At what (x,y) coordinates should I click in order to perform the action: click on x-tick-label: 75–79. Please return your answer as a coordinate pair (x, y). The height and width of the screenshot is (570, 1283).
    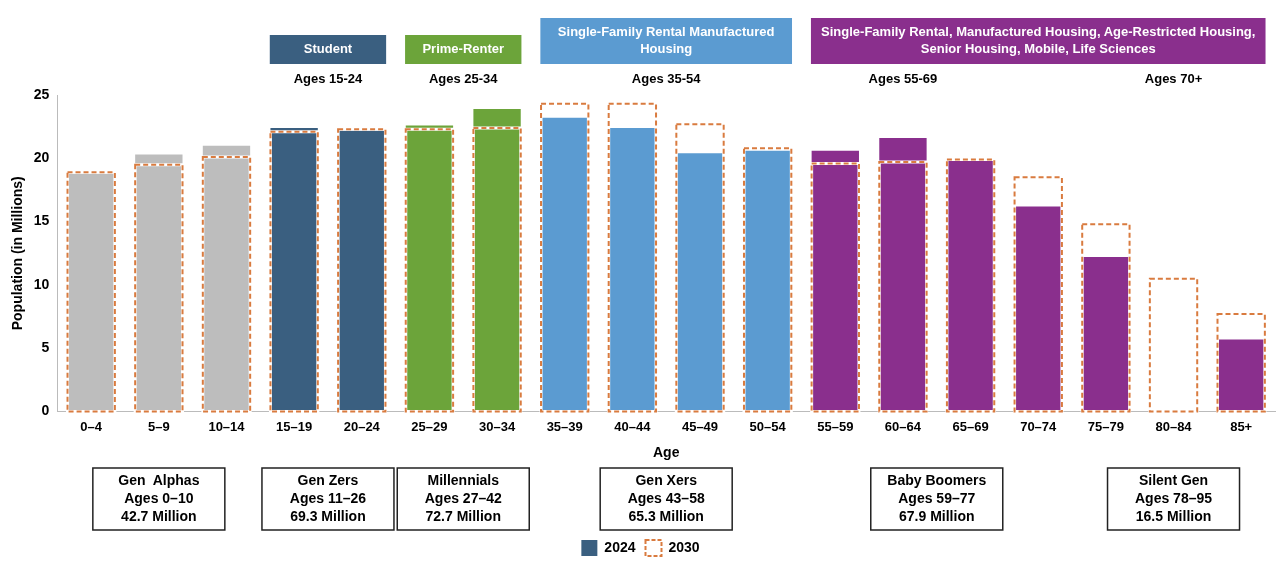
    Looking at the image, I should click on (1105, 426).